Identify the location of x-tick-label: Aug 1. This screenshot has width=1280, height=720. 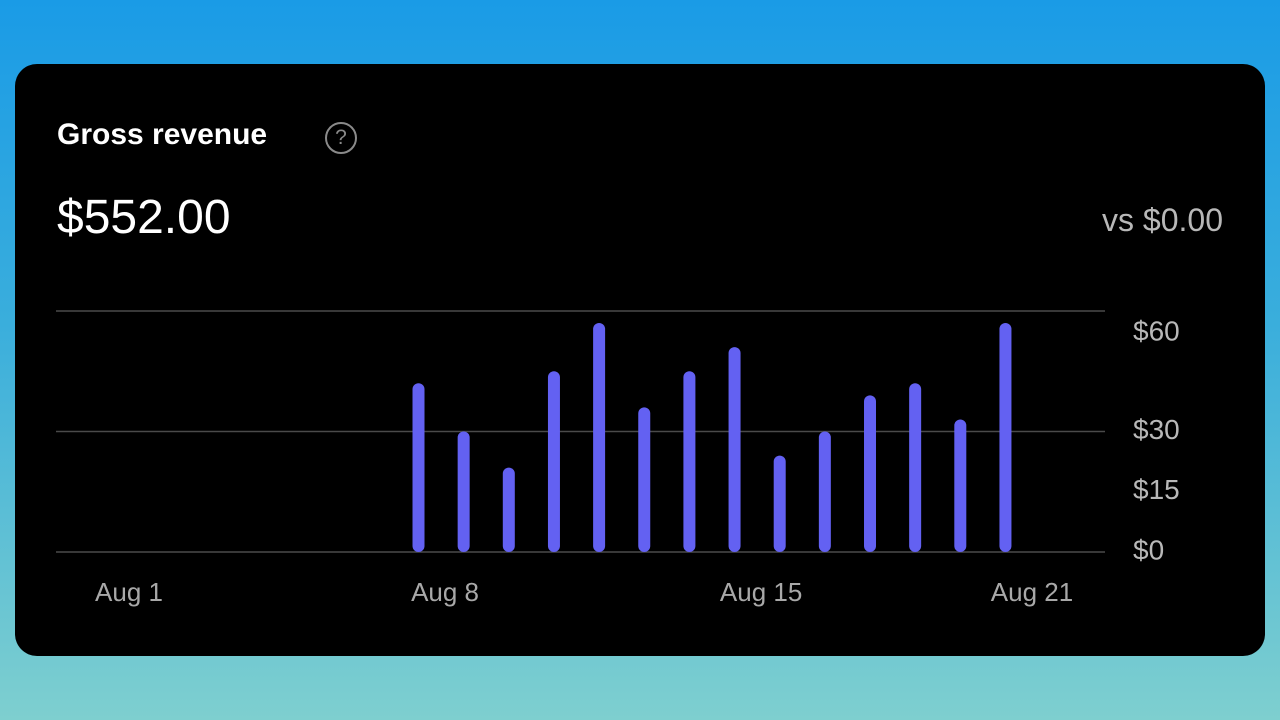
(129, 592).